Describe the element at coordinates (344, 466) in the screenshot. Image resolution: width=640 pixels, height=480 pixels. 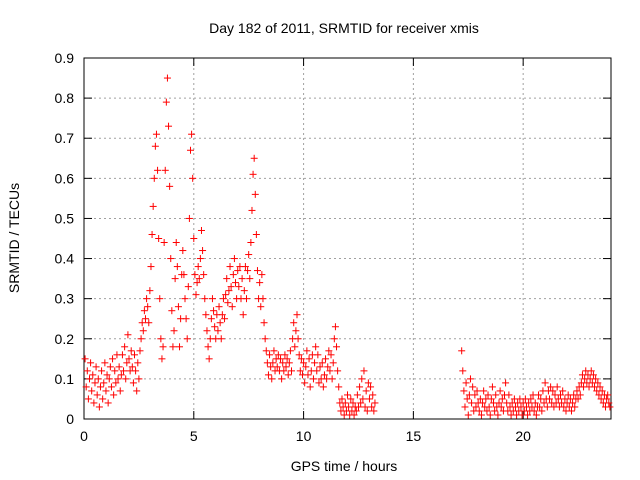
I see `x-axis-label: GPS time / hours` at that location.